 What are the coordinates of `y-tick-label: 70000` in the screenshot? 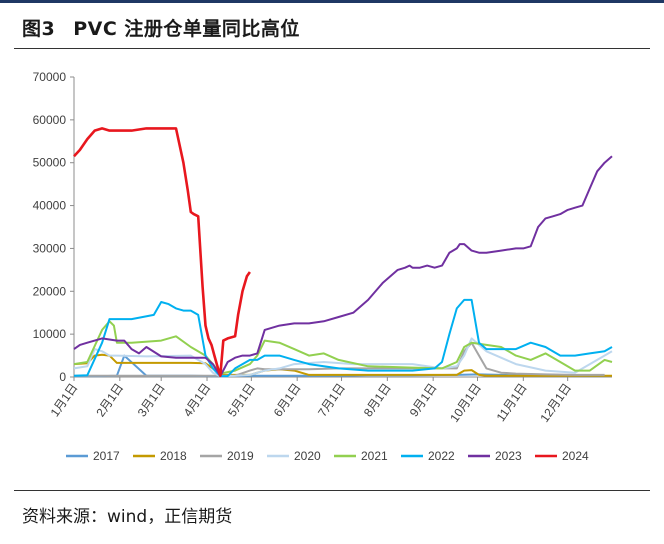 It's located at (50, 77).